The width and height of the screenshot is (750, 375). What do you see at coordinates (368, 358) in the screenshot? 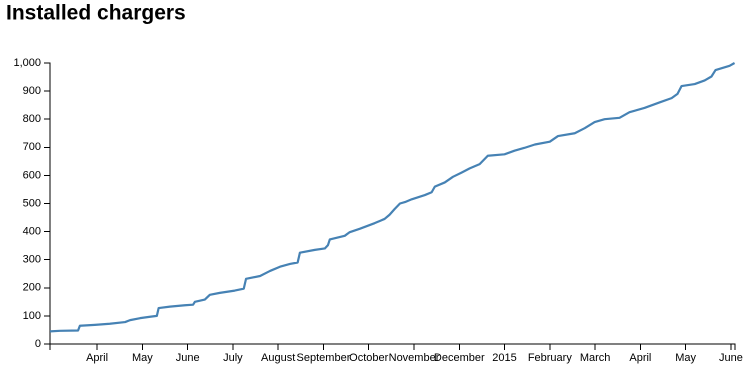
I see `x-tick-label: October` at bounding box center [368, 358].